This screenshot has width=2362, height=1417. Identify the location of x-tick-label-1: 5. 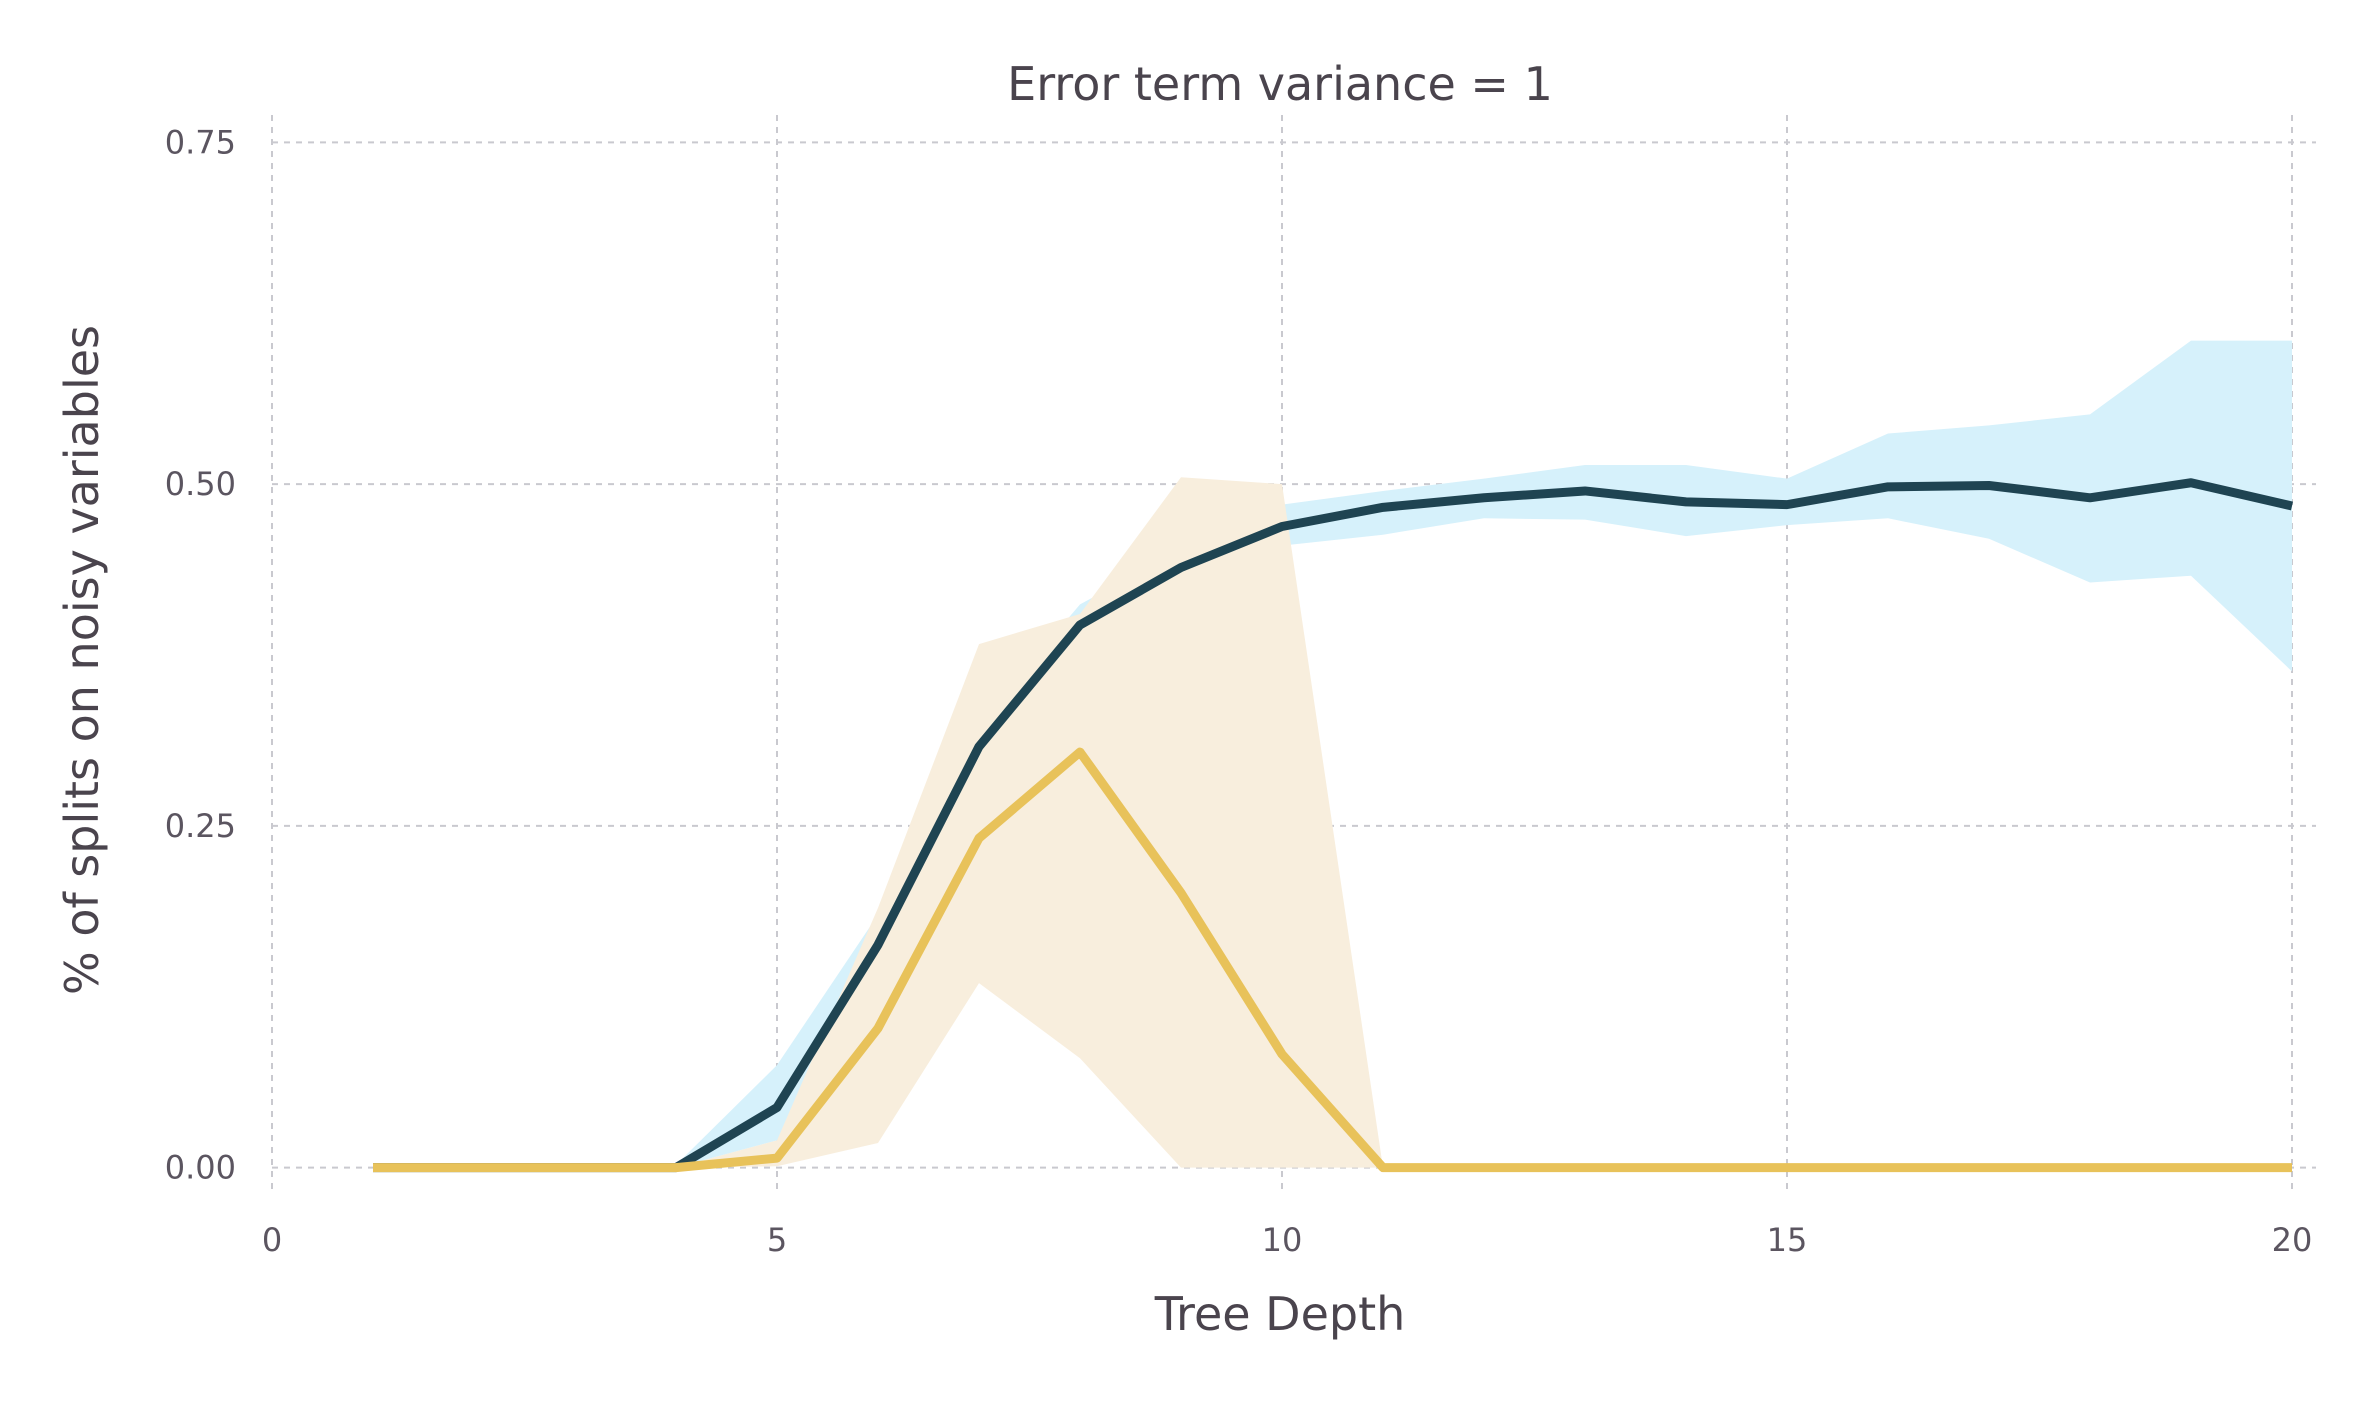
(777, 1240).